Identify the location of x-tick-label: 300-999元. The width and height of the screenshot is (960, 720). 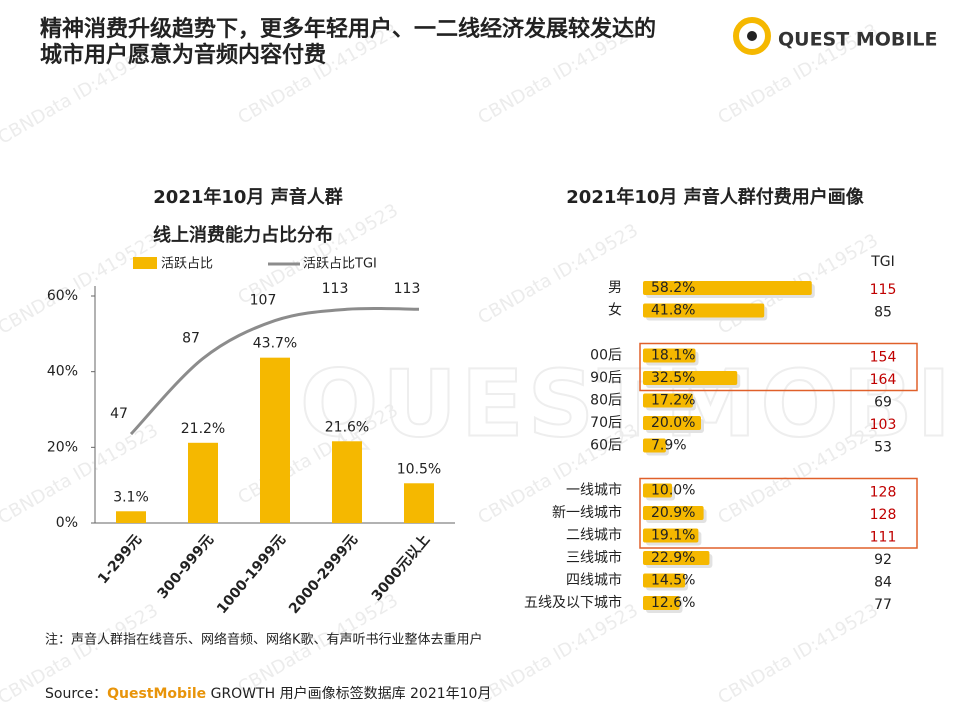
(186, 567).